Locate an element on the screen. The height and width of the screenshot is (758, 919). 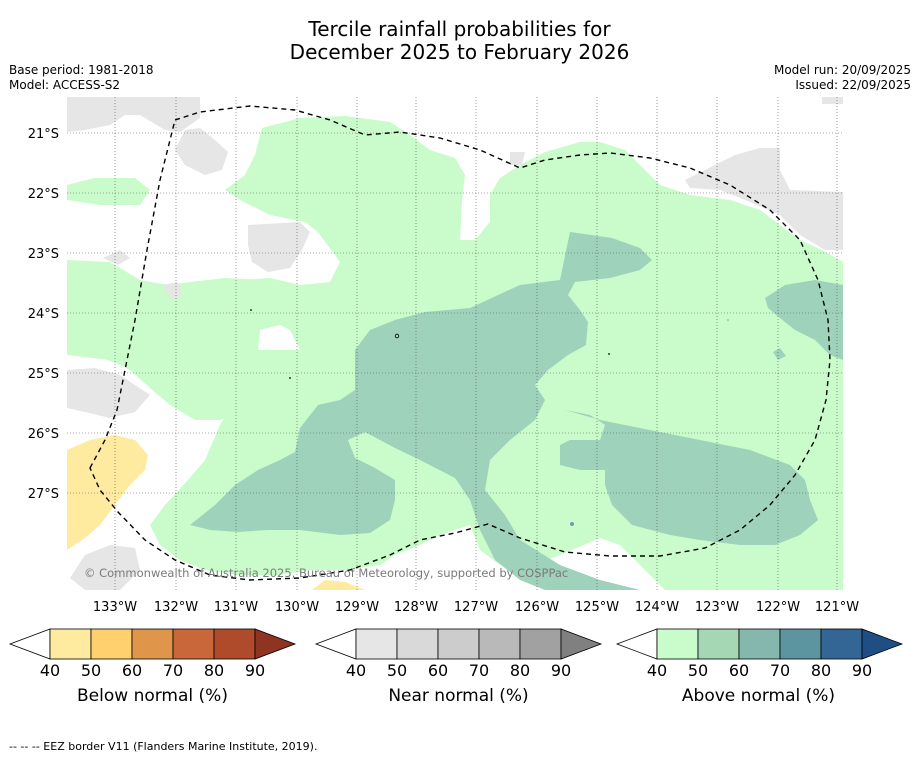
meta-right: Model run: 20/09/2025 Issued: 22/09/2025 is located at coordinates (842, 78).